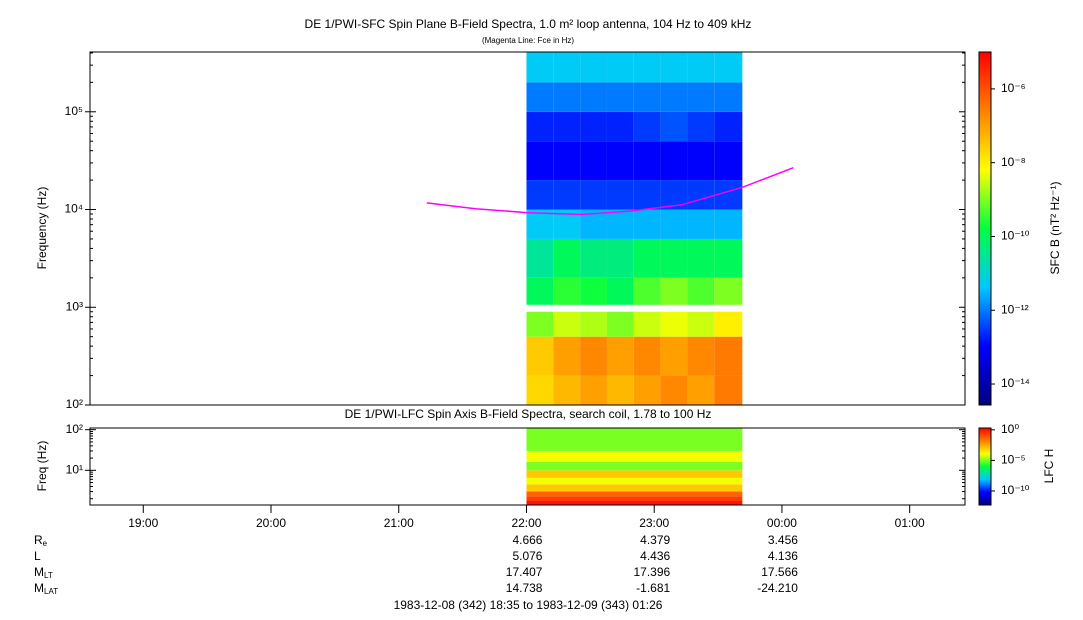 Image resolution: width=1083 pixels, height=620 pixels. Describe the element at coordinates (1015, 309) in the screenshot. I see `colorbar-tick-label: 10⁻¹²` at that location.